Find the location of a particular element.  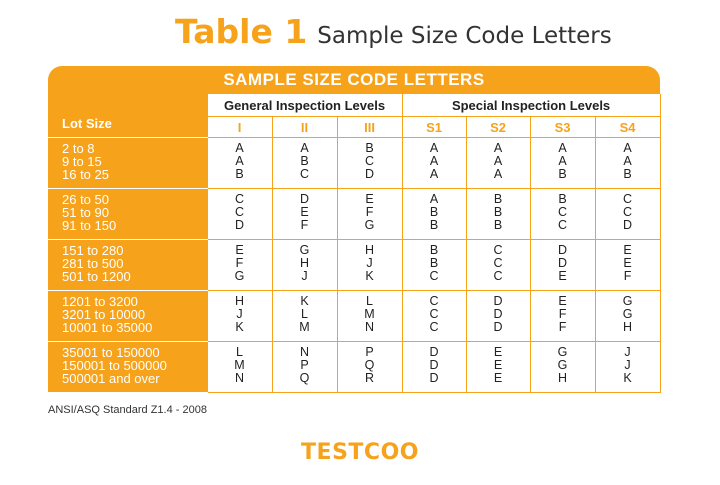

table-number: Table 1 is located at coordinates (241, 31).